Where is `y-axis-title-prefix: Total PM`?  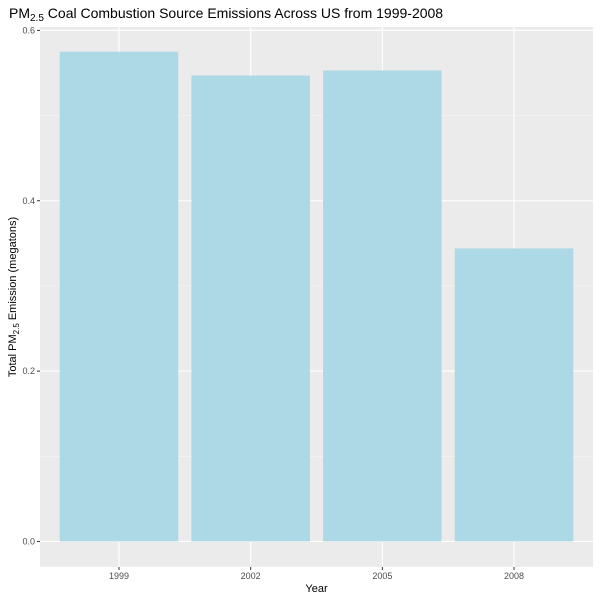 y-axis-title-prefix: Total PM is located at coordinates (13, 355).